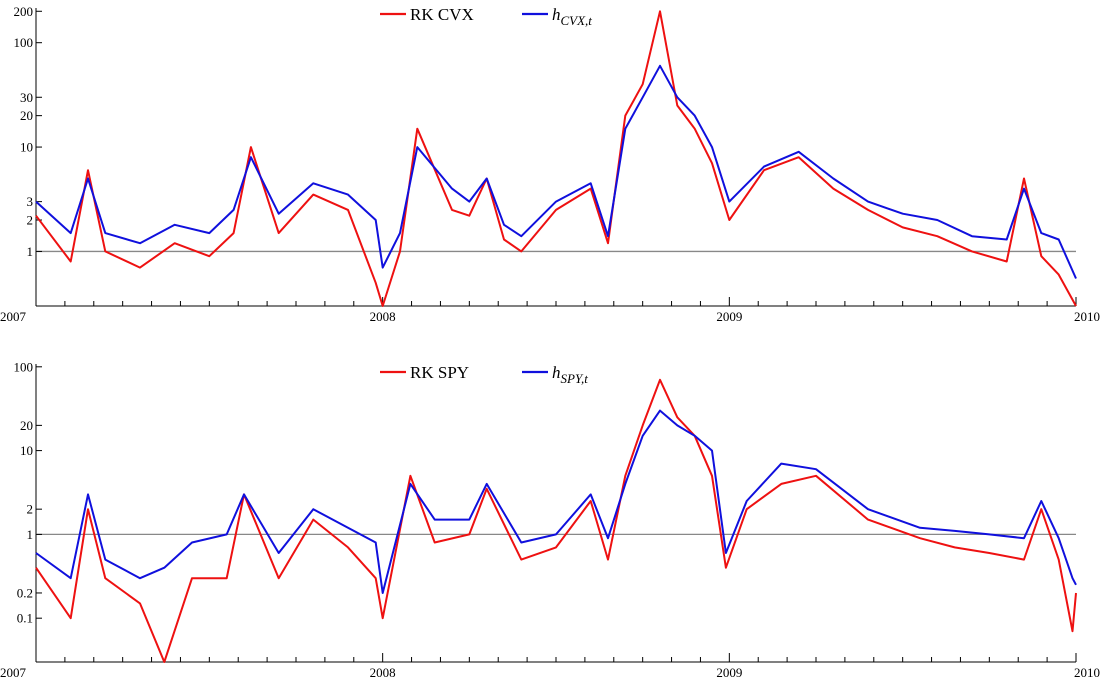 The image size is (1103, 694). What do you see at coordinates (484, 374) in the screenshot?
I see `legend: RK SPY hSPY,t` at bounding box center [484, 374].